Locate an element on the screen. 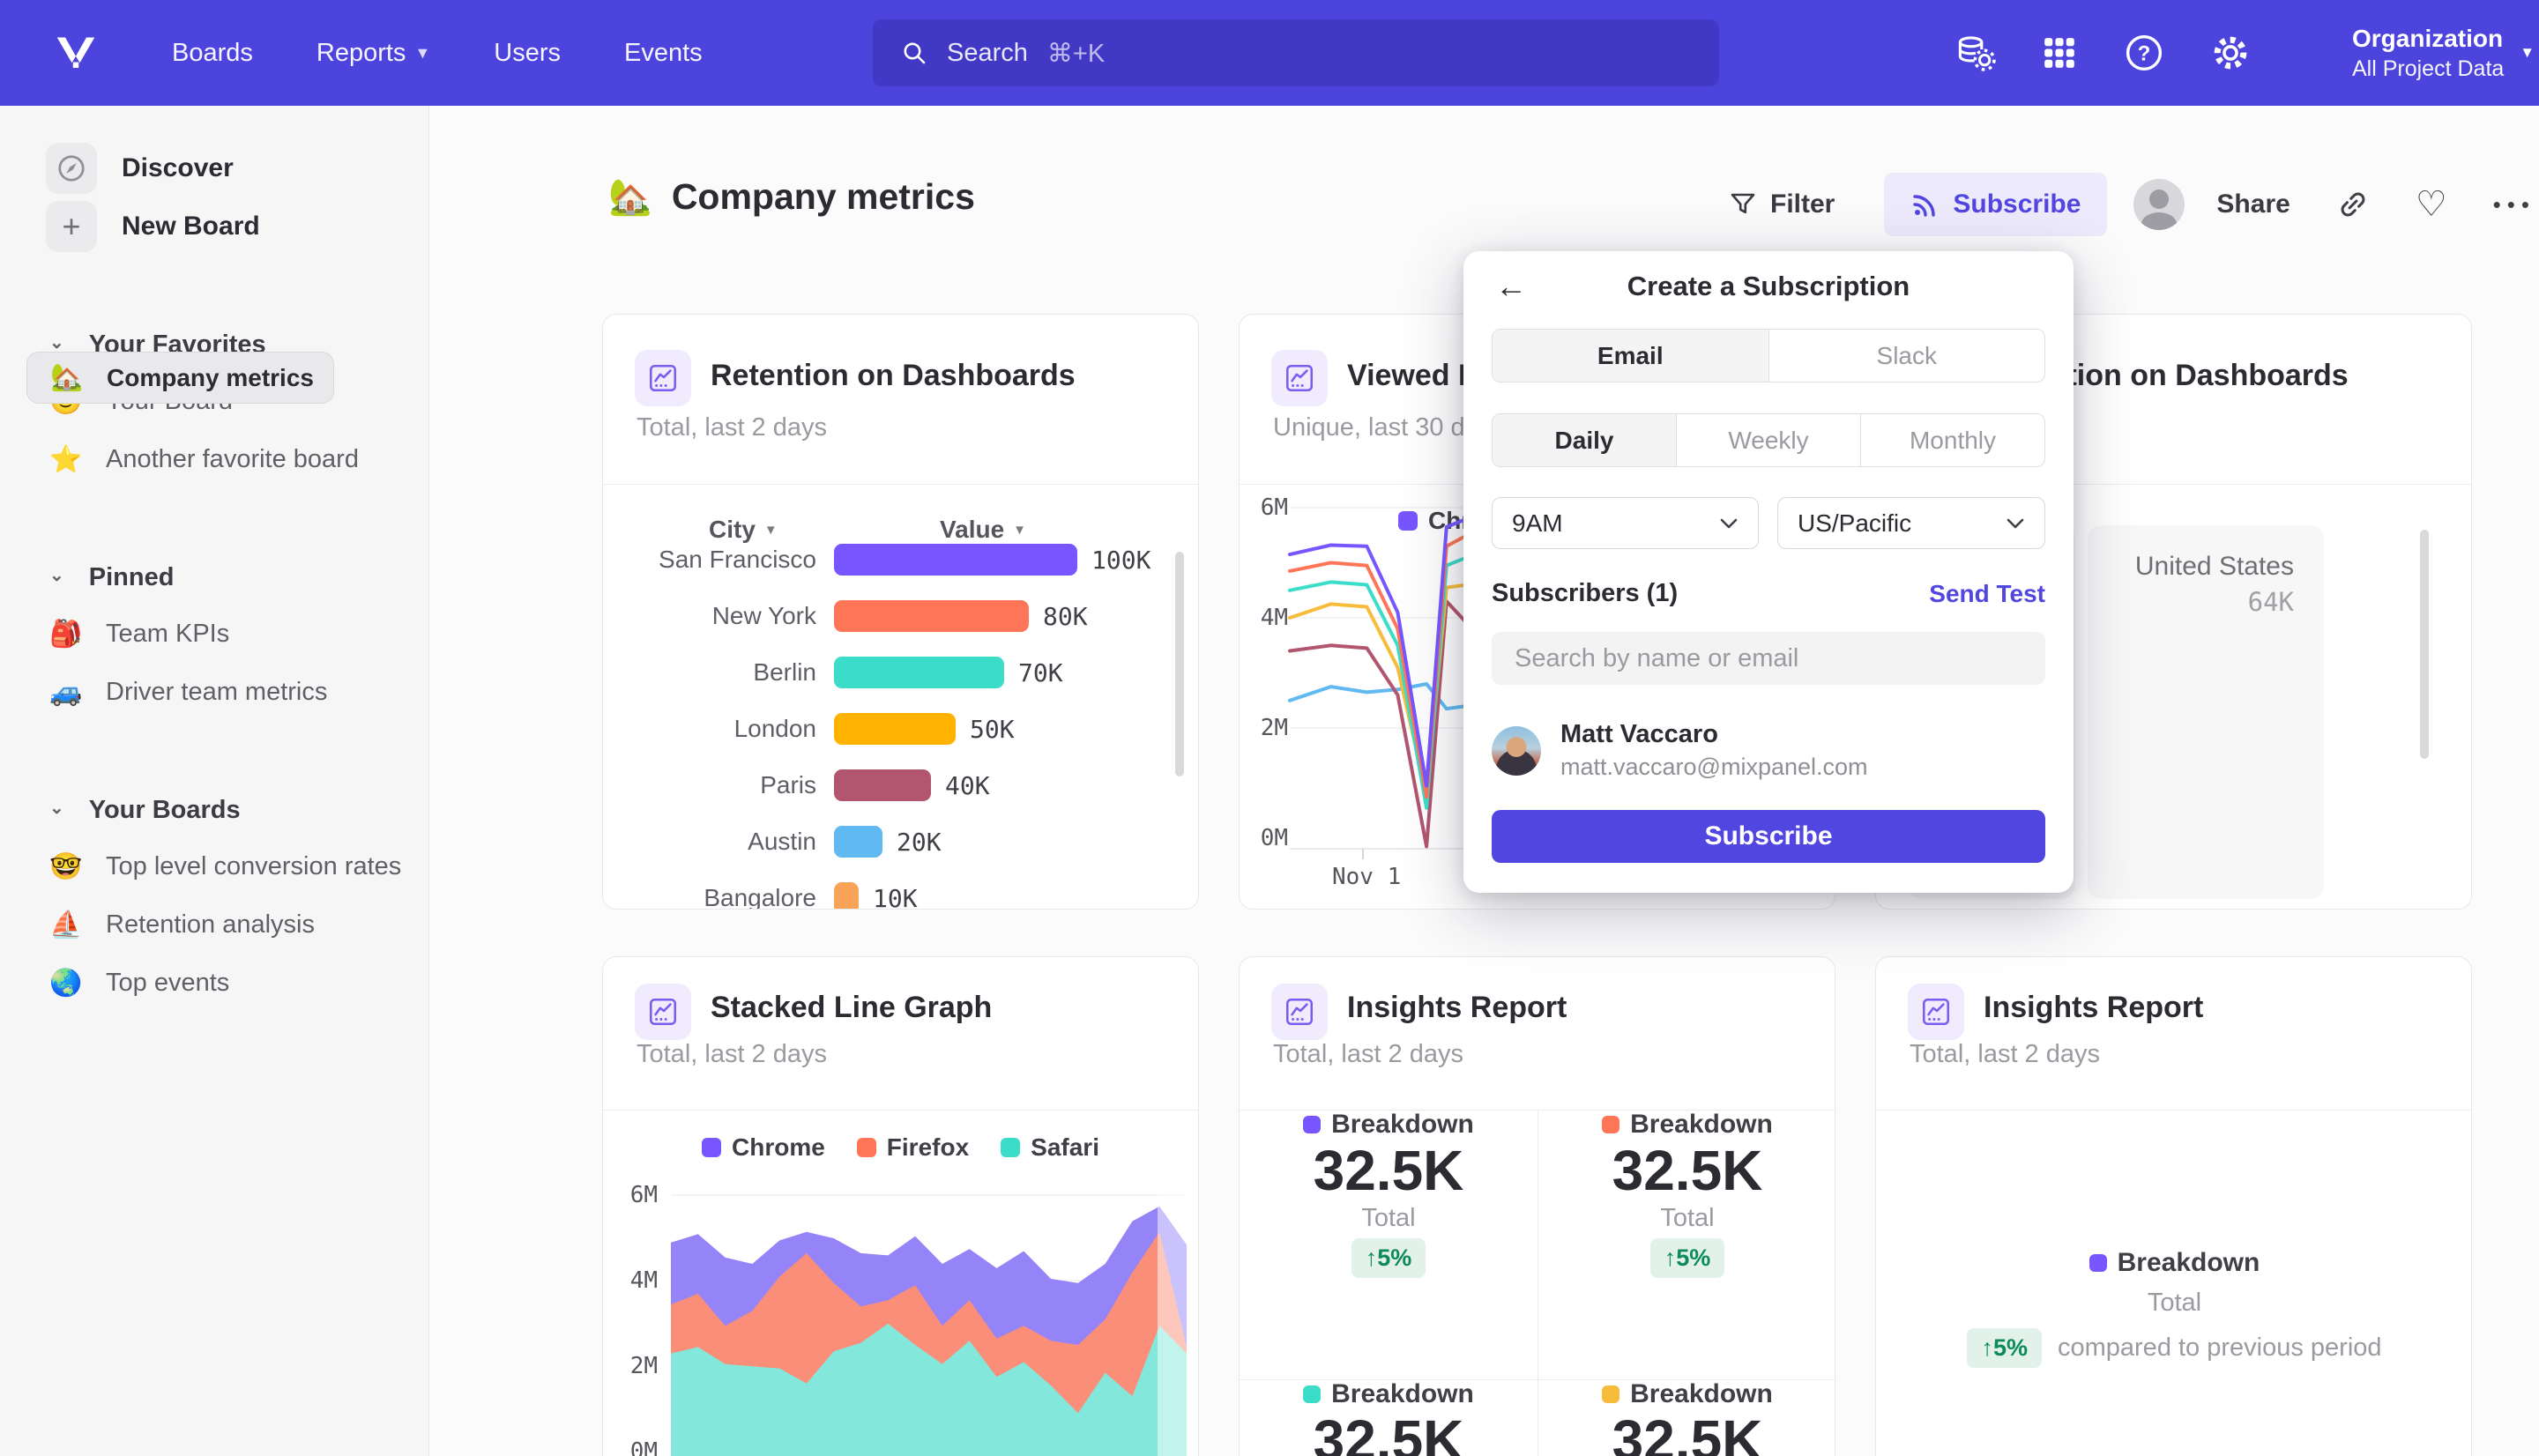  sidebar-item-retention-analysis: ⛵ Retention analysis is located at coordinates (182, 925).